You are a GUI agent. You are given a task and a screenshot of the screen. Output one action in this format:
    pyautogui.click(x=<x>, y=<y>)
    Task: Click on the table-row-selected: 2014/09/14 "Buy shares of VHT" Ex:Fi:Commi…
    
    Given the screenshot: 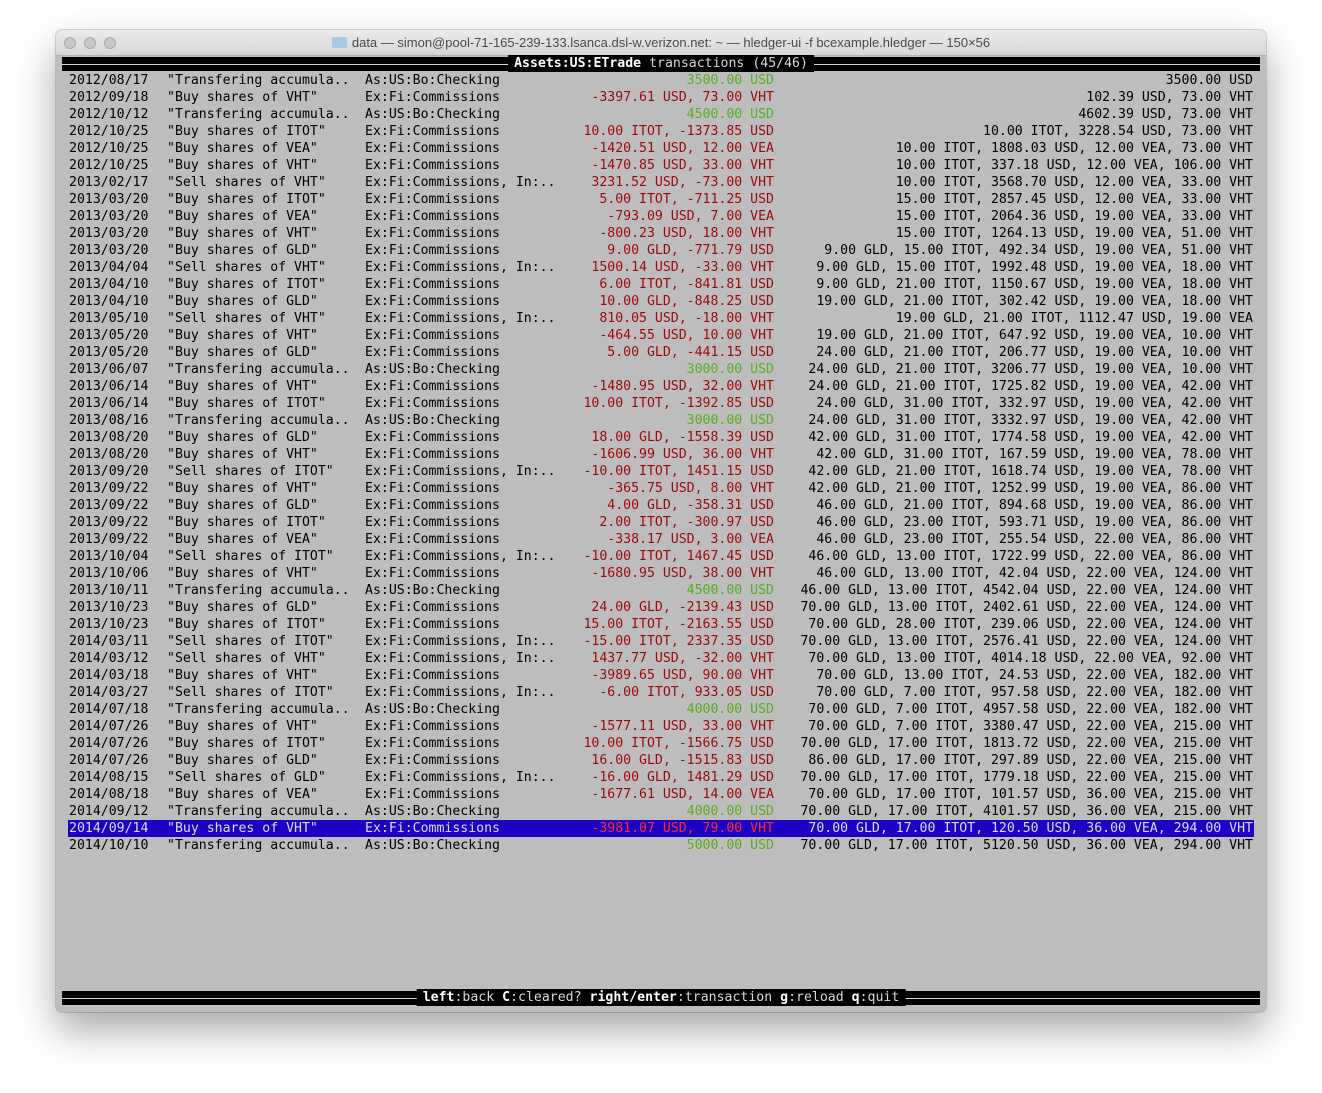 What is the action you would take?
    pyautogui.click(x=661, y=828)
    